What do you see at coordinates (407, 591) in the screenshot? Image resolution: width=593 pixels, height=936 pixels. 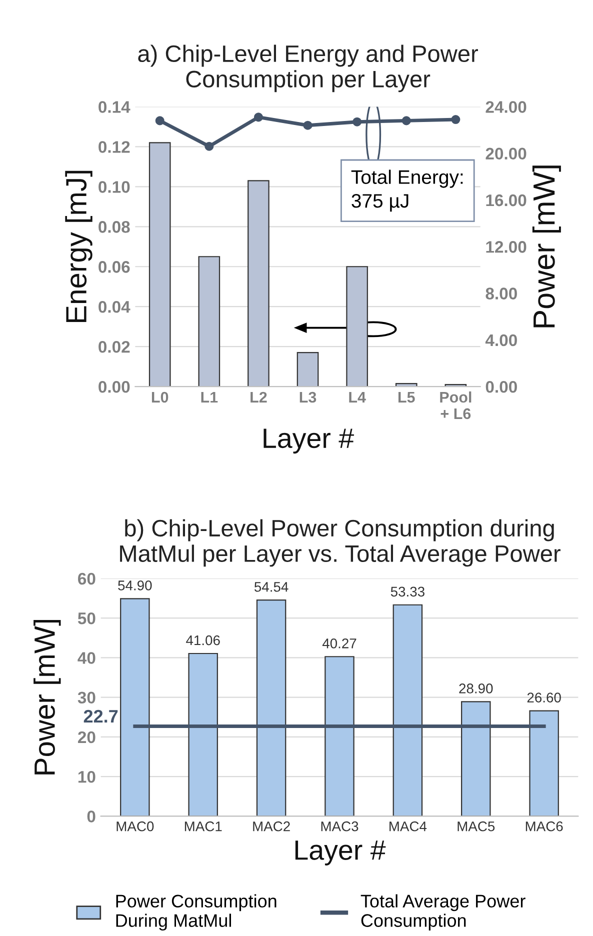 I see `data-label: 53.33` at bounding box center [407, 591].